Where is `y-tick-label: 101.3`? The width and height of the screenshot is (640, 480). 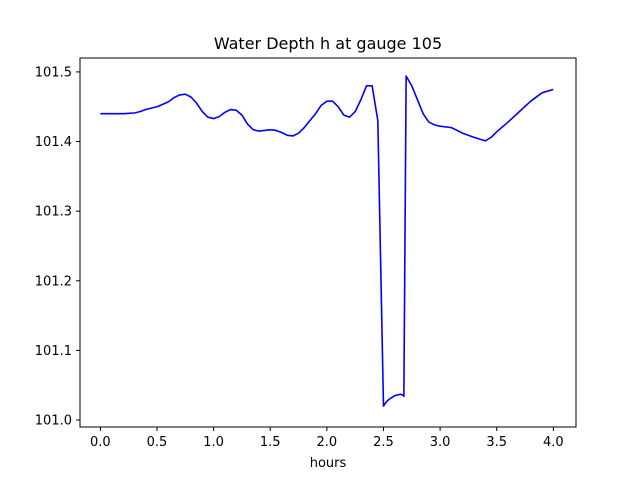 y-tick-label: 101.3 is located at coordinates (53, 212).